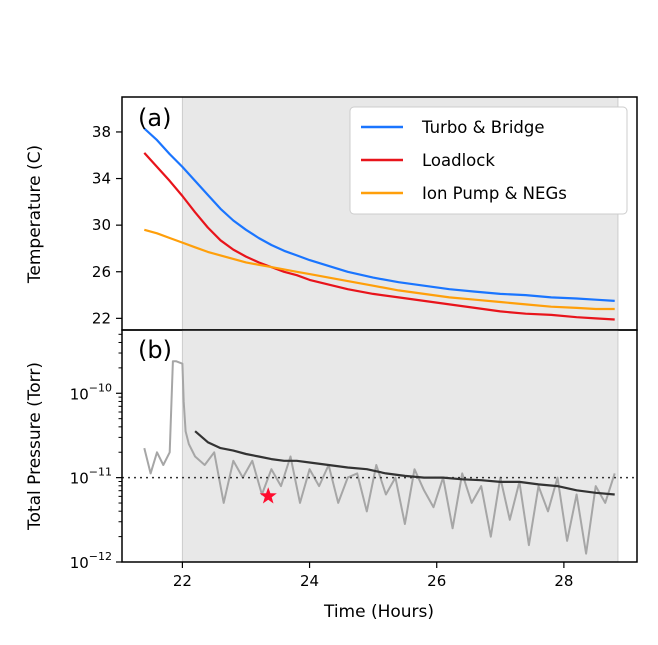 The height and width of the screenshot is (645, 658). I want to click on y-tick-label: 38, so click(101, 132).